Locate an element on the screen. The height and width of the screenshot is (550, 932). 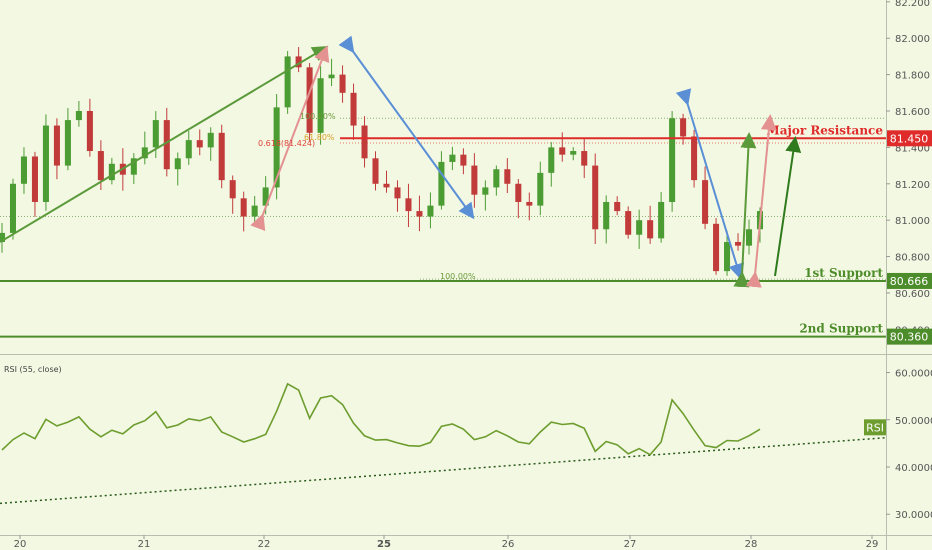
rsi-y-tick-label: 60.0000 is located at coordinates (913, 374).